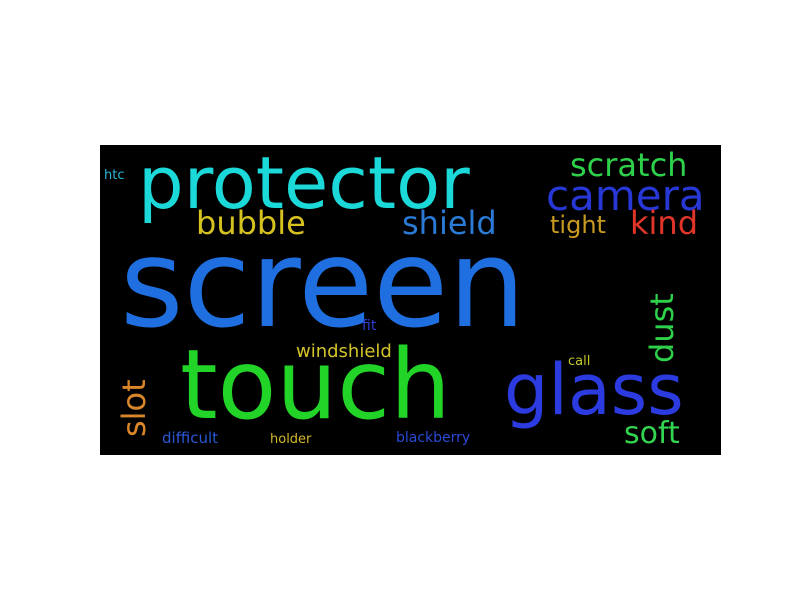 The height and width of the screenshot is (600, 800). I want to click on word-call: call, so click(579, 361).